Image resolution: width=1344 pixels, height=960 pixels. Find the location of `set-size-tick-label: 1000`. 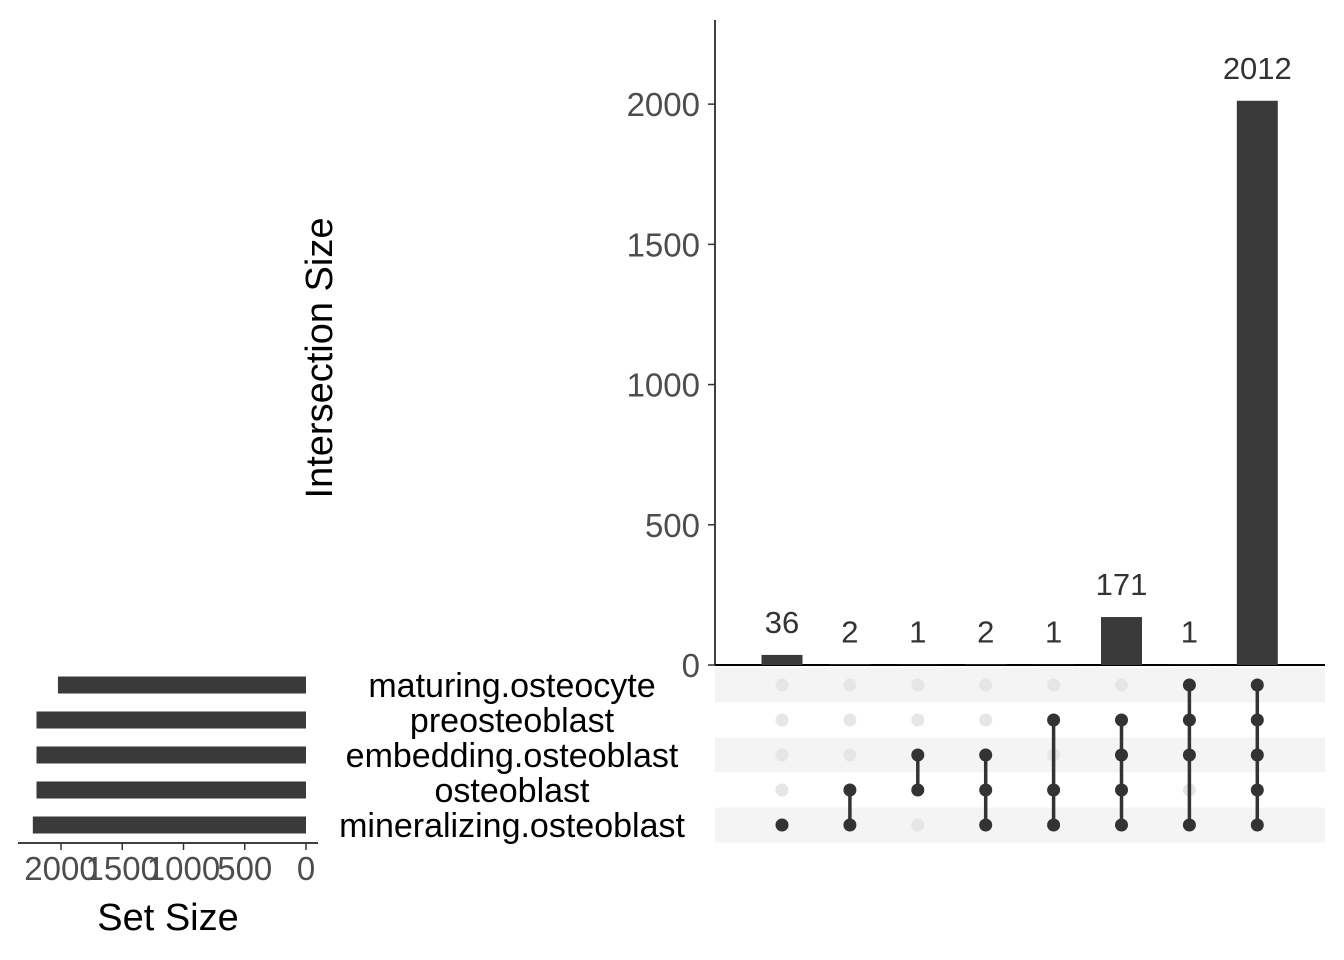

set-size-tick-label: 1000 is located at coordinates (183, 868).